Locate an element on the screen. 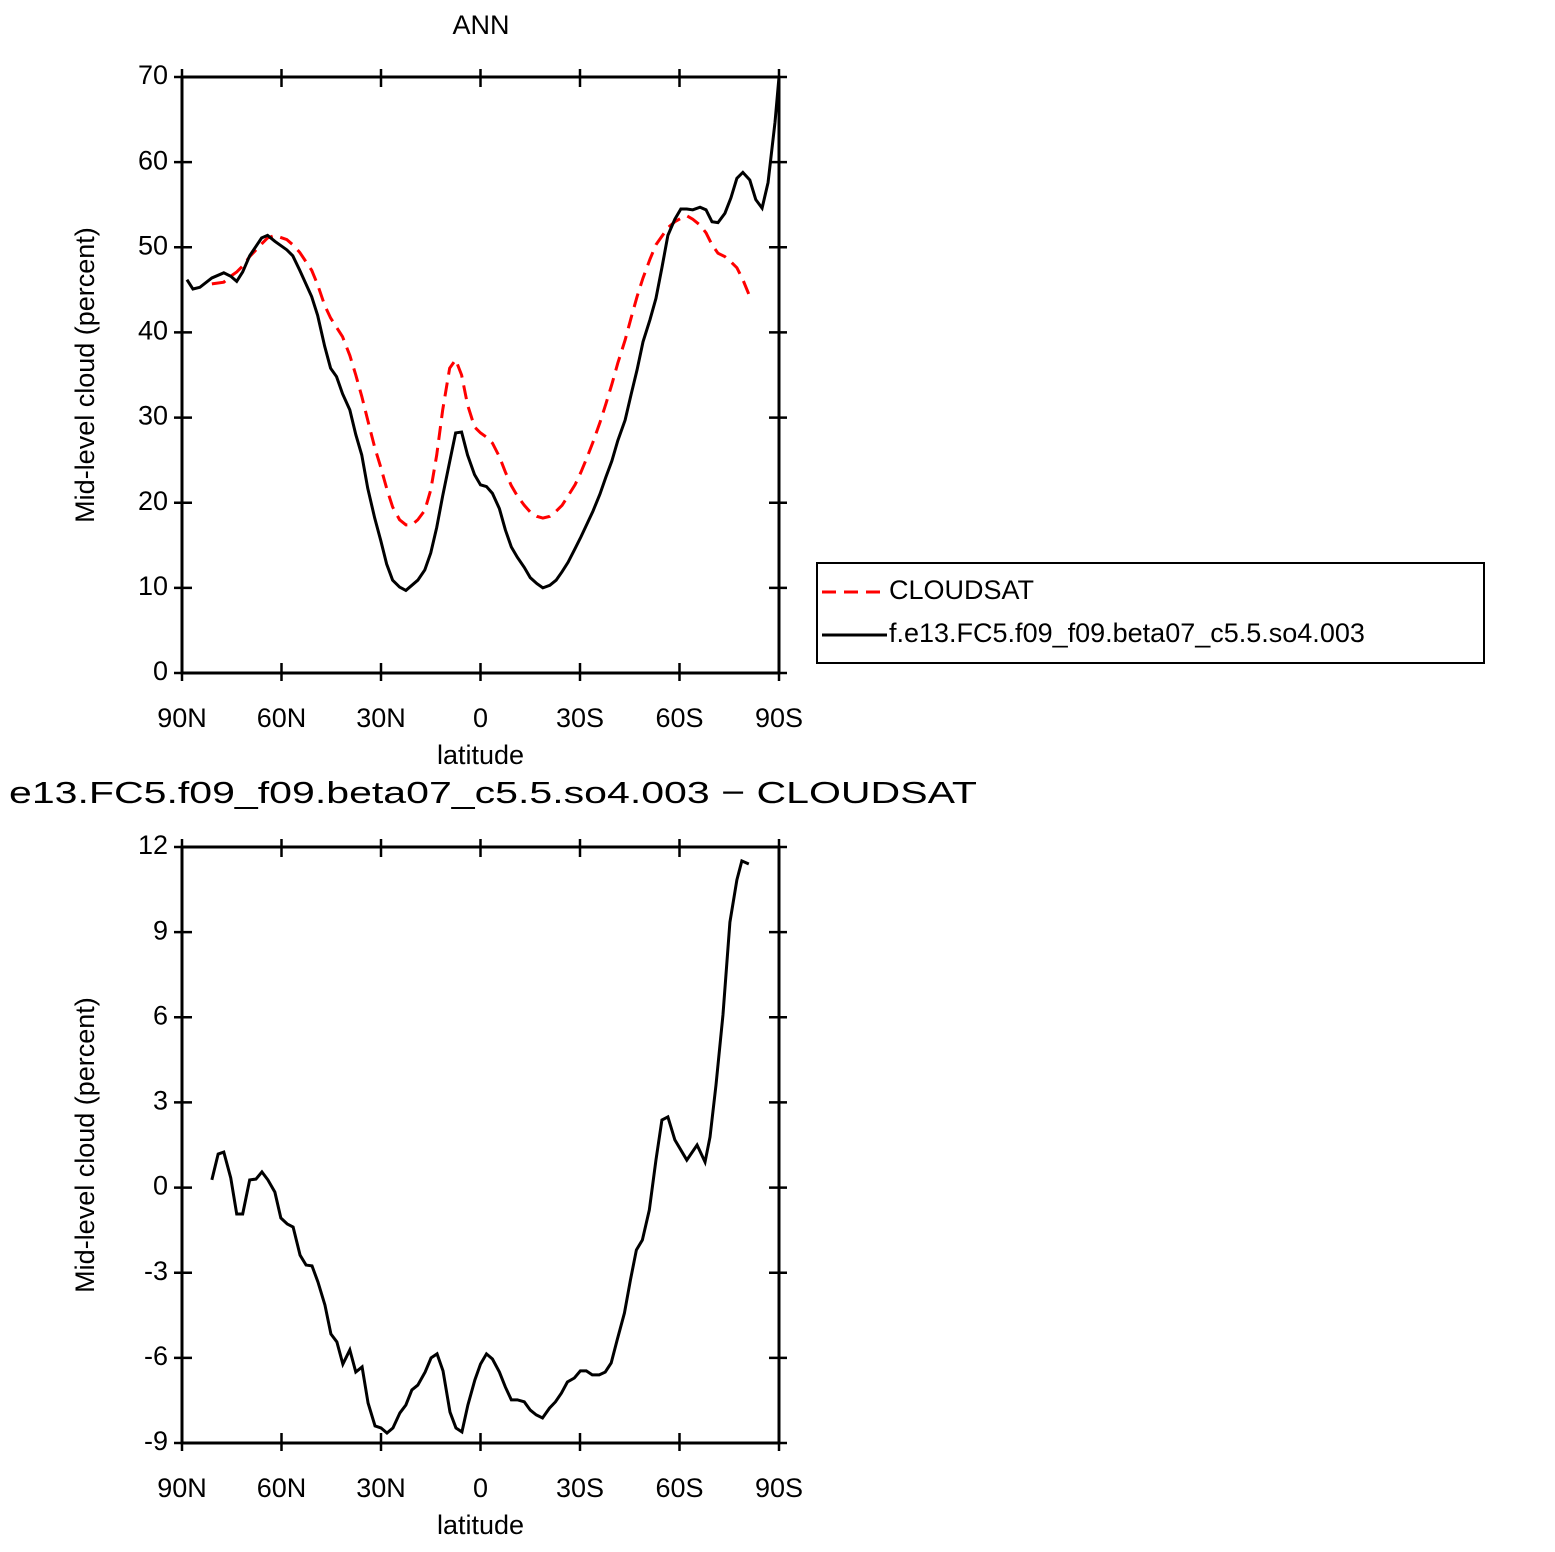 The height and width of the screenshot is (1552, 1555). legend-label: f.e13.FC5.f09_f09.beta07_c5.5.so4.003 is located at coordinates (1127, 633).